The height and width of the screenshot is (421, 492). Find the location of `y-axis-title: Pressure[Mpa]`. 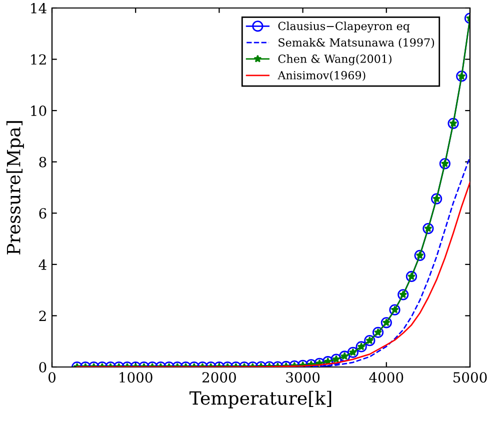

y-axis-title: Pressure[Mpa] is located at coordinates (15, 187).